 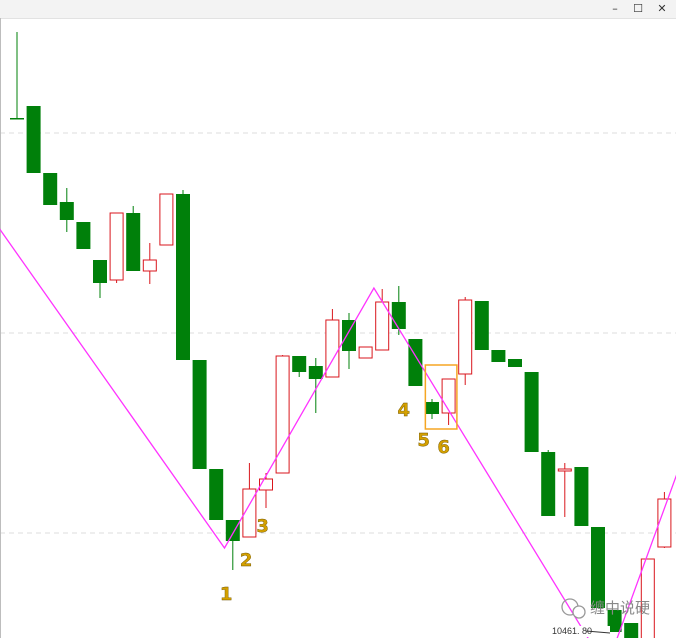 What do you see at coordinates (423, 440) in the screenshot?
I see `wave-label: 5` at bounding box center [423, 440].